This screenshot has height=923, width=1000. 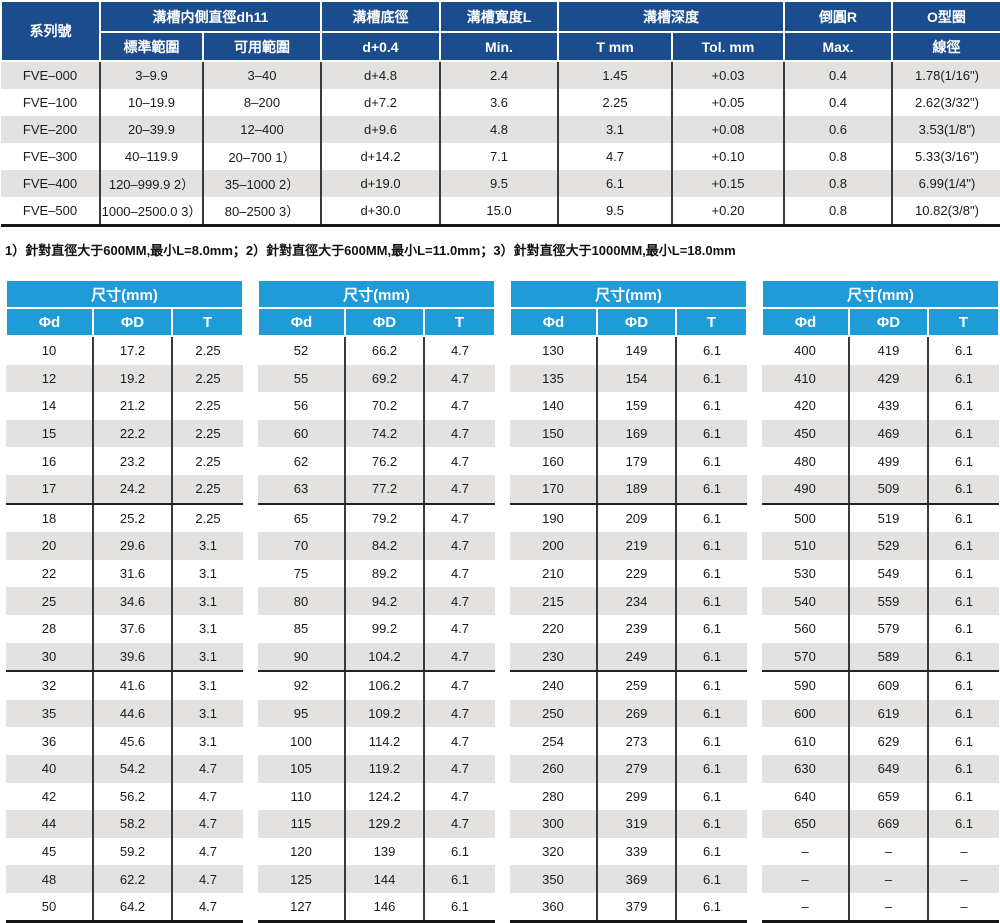 I want to click on size-cell: 90, so click(x=302, y=657).